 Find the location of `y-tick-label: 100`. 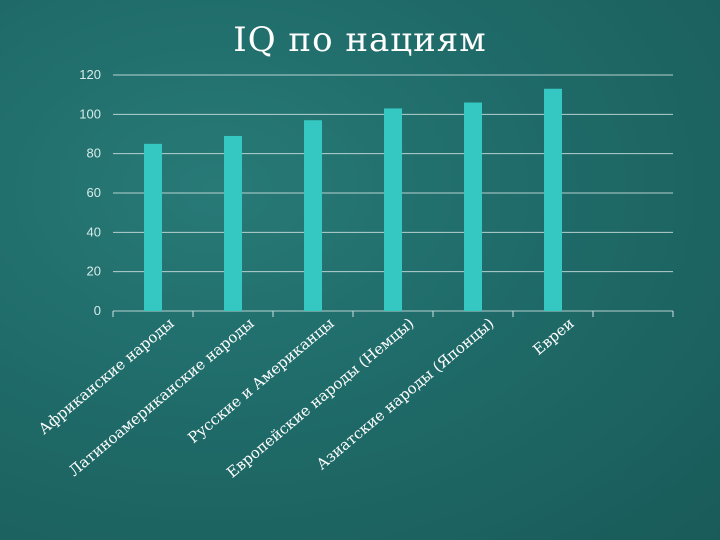

y-tick-label: 100 is located at coordinates (90, 113).